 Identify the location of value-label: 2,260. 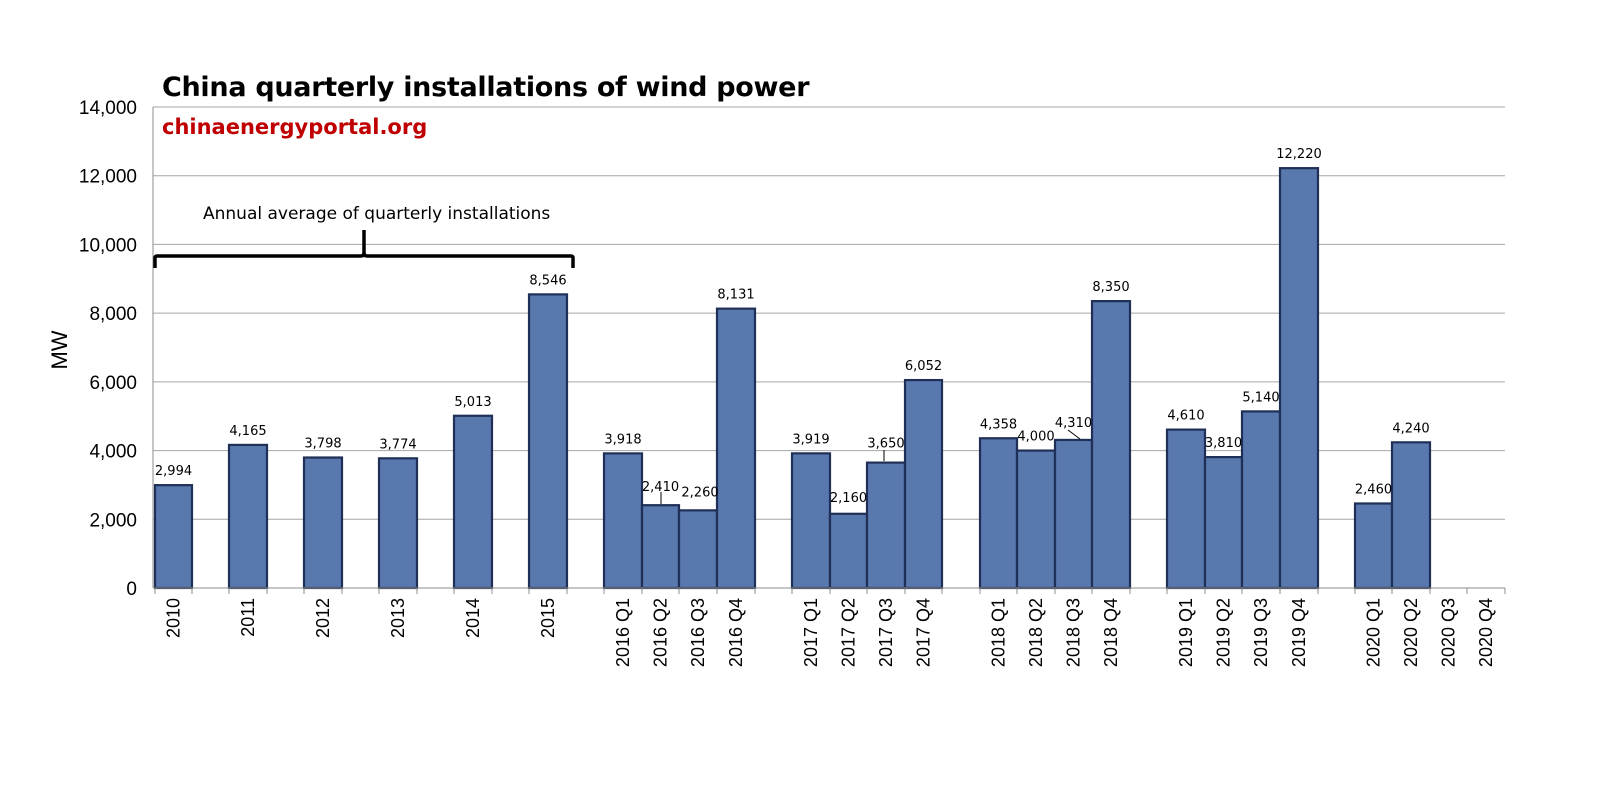
(699, 492).